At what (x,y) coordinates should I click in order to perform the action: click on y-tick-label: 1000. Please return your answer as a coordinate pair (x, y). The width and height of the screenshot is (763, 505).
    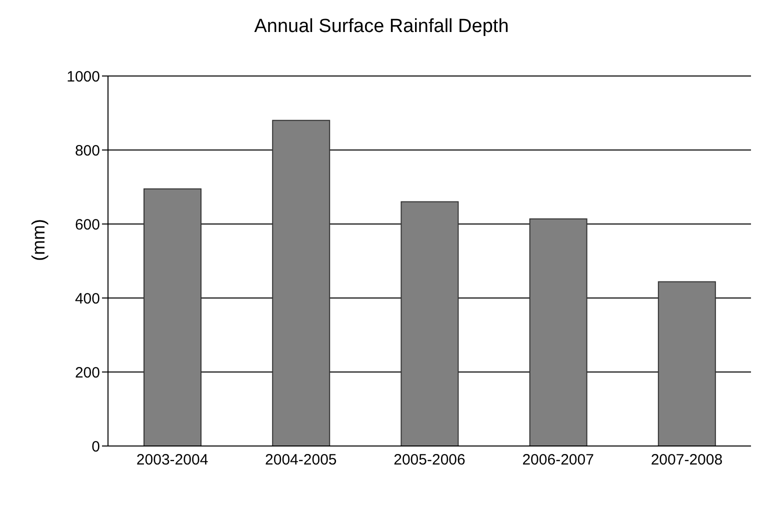
    Looking at the image, I should click on (83, 77).